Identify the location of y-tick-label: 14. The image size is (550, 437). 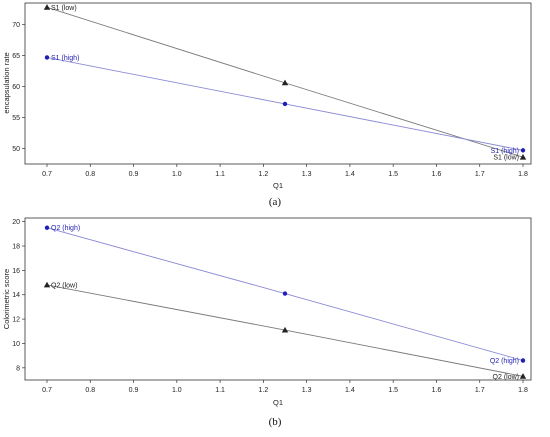
(16, 295).